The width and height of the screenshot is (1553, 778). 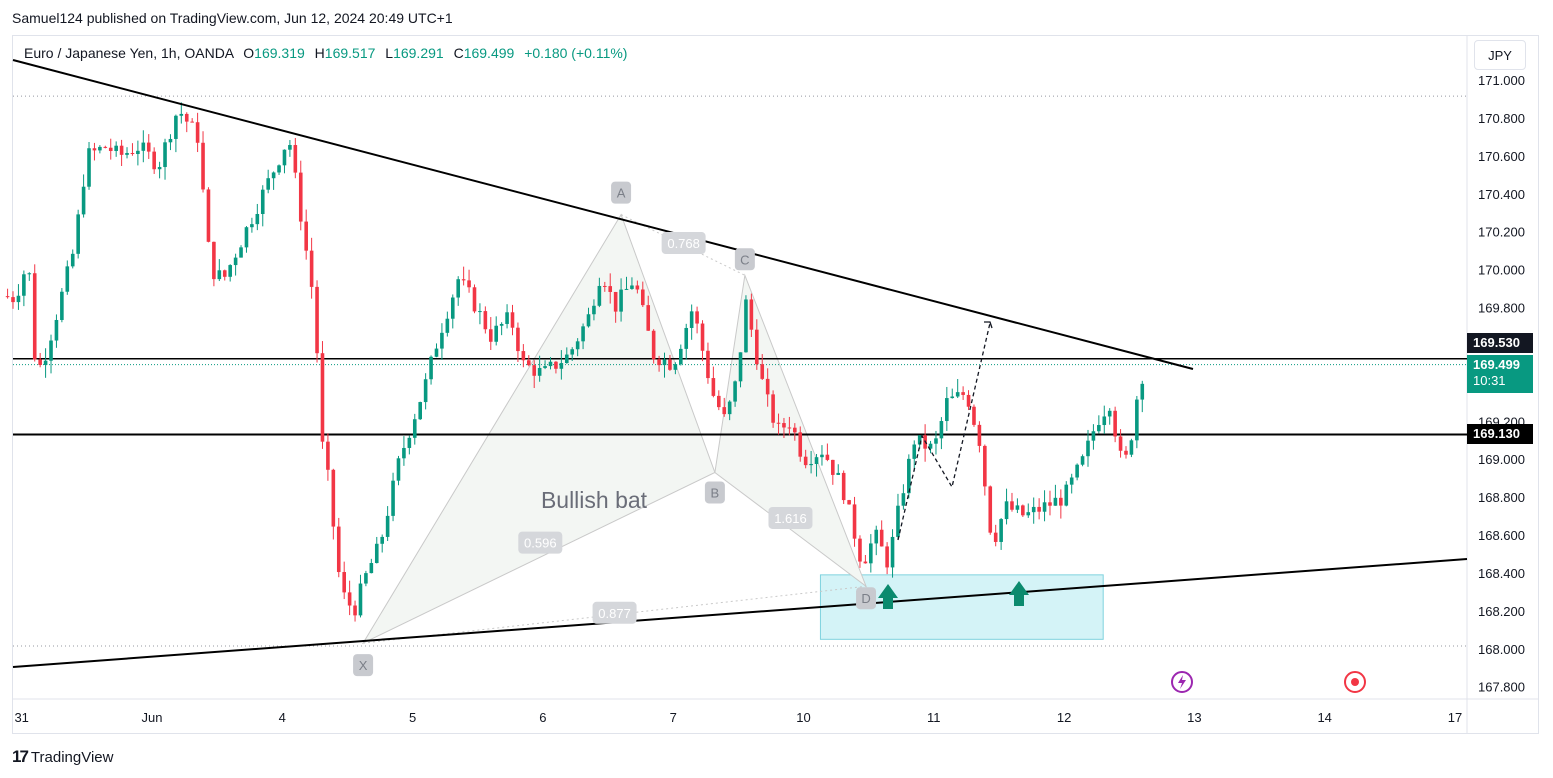 I want to click on ratio-label: 0.768, so click(x=683, y=243).